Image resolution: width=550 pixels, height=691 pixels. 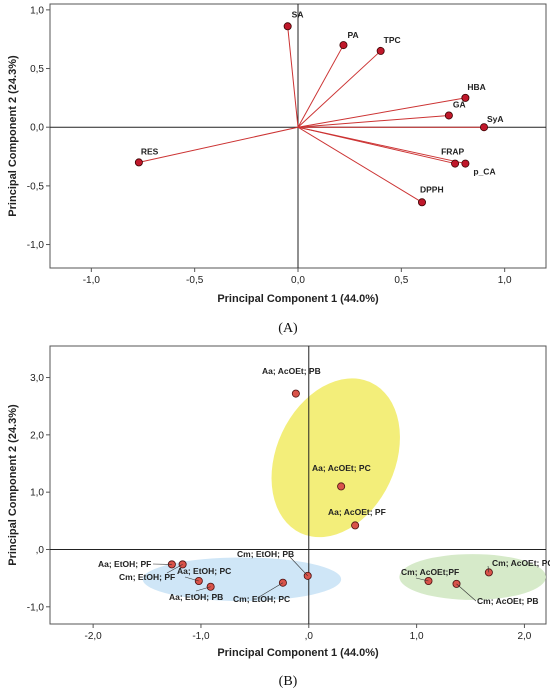 I want to click on sample-label: Aa; EtOH; PC, so click(x=204, y=571).